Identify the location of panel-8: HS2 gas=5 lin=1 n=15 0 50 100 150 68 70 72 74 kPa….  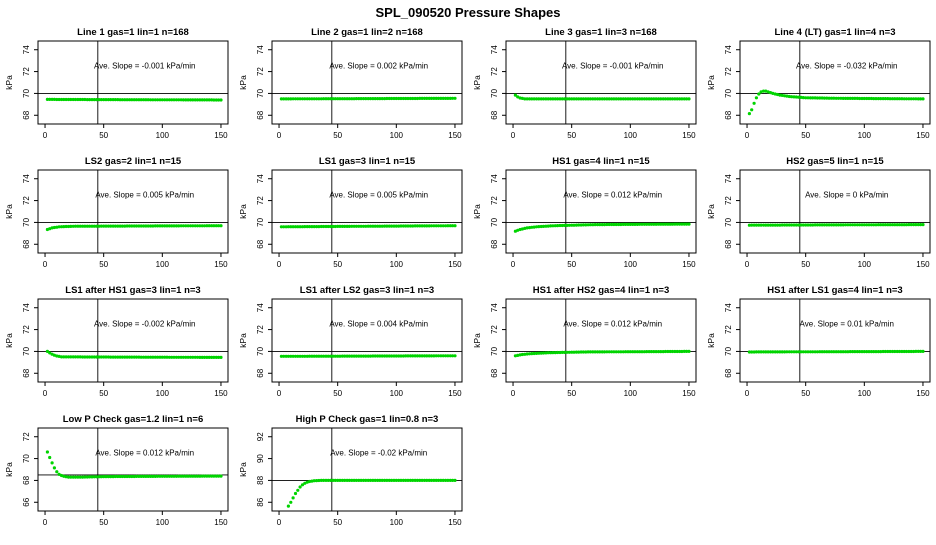
(819, 217).